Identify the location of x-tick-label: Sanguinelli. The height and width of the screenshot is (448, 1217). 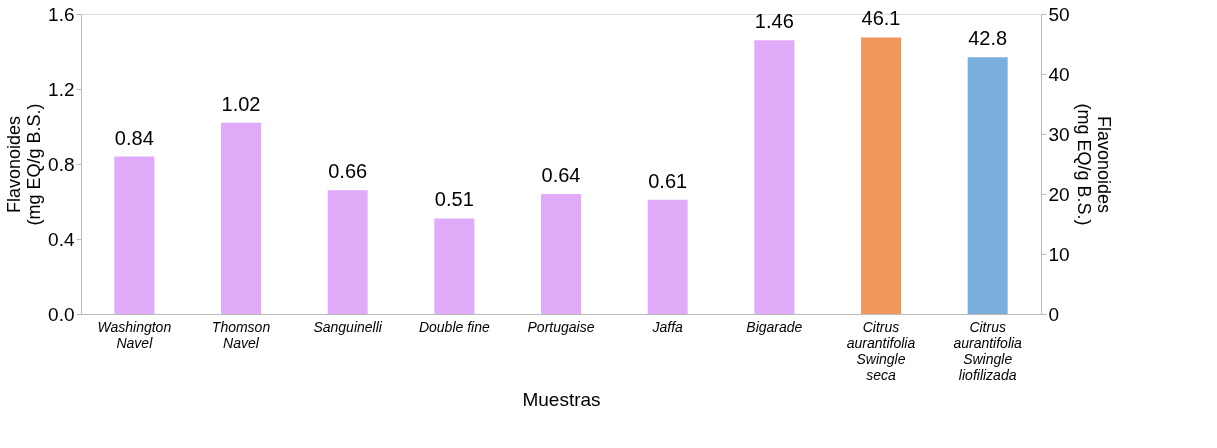
(348, 326).